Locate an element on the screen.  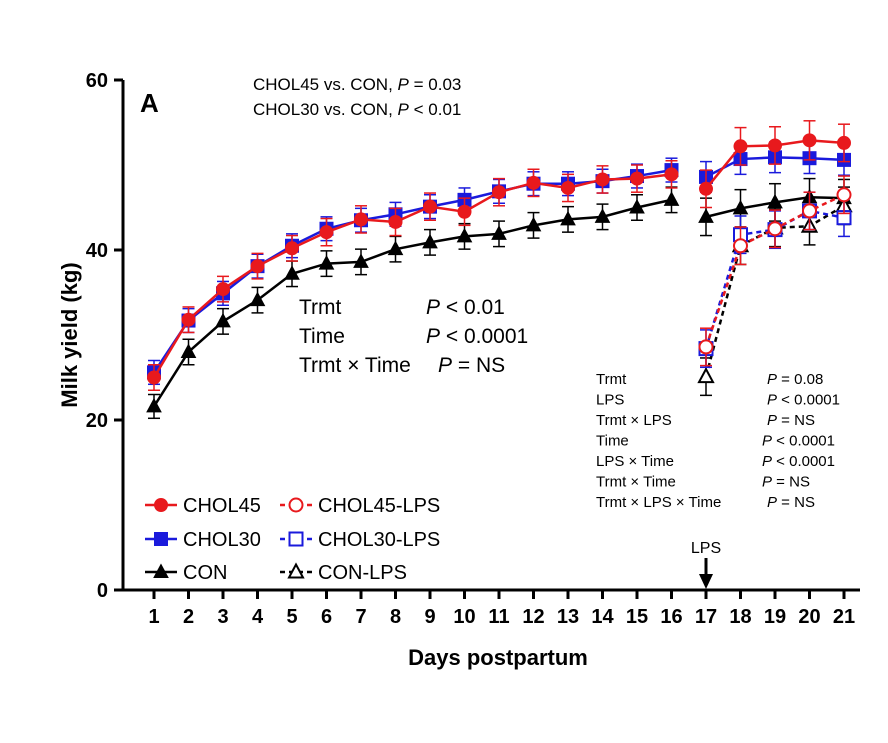
y-axis-title: Milk yield (kg) is located at coordinates (69, 334).